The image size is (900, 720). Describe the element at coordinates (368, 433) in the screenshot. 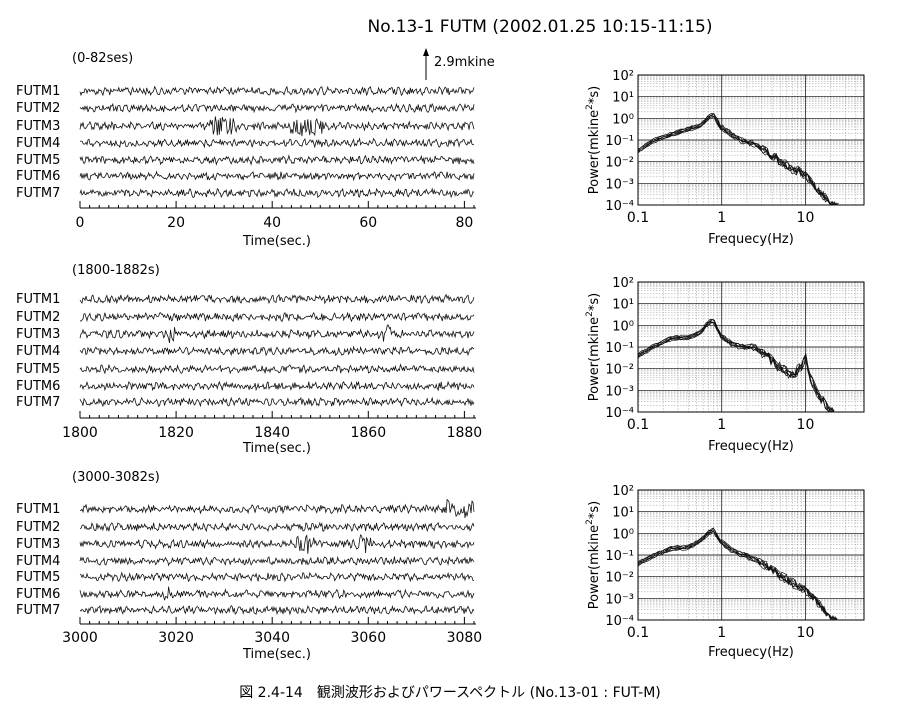

I see `time-tick-label: 1860` at that location.